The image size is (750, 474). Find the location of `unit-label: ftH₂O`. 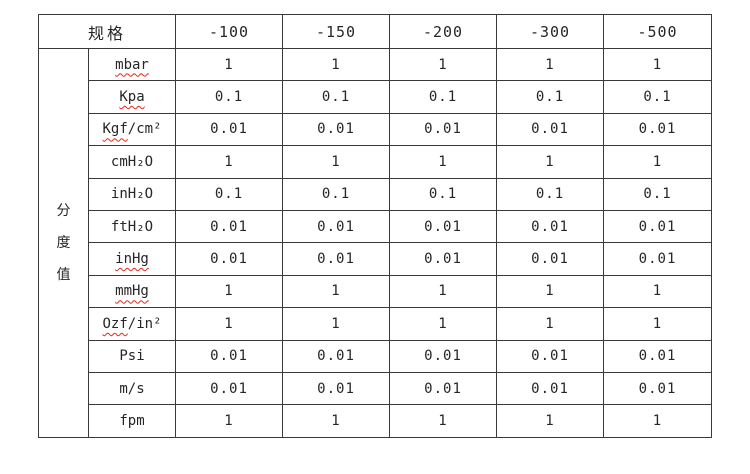

unit-label: ftH₂O is located at coordinates (132, 226).